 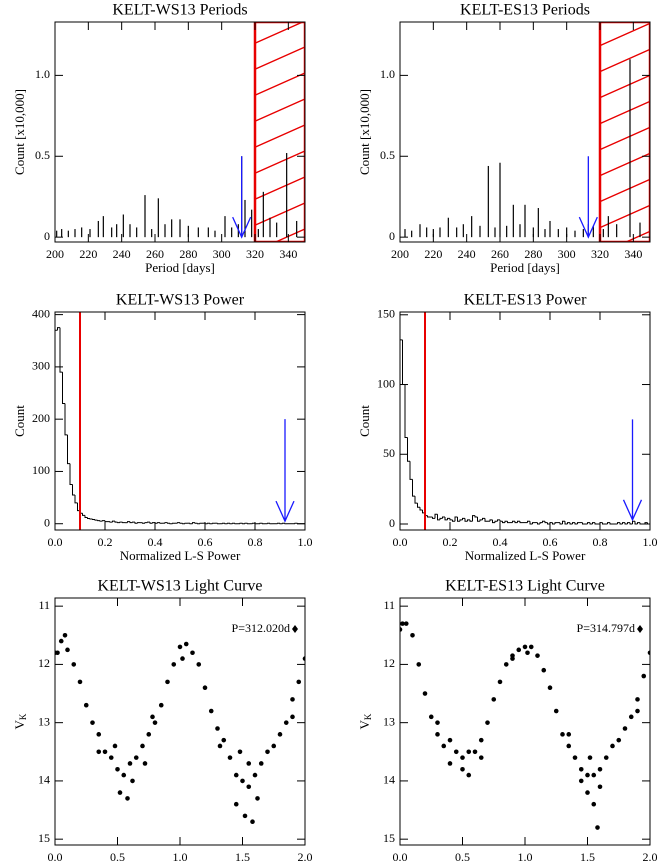 What do you see at coordinates (179, 10) in the screenshot?
I see `panel-title: KELT-WS13 Periods` at bounding box center [179, 10].